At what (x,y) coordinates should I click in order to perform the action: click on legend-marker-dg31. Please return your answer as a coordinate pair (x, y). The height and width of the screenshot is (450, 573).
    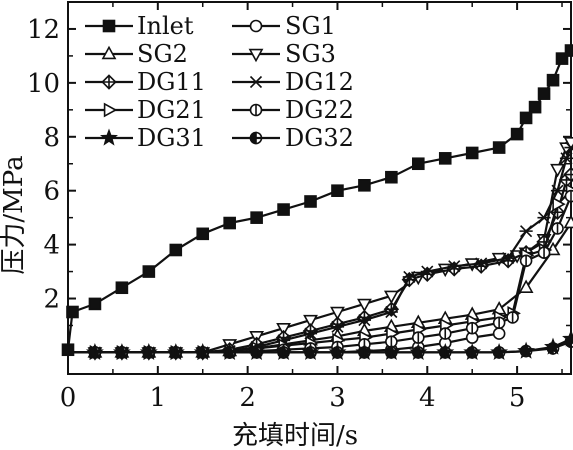
    Looking at the image, I should click on (109, 137).